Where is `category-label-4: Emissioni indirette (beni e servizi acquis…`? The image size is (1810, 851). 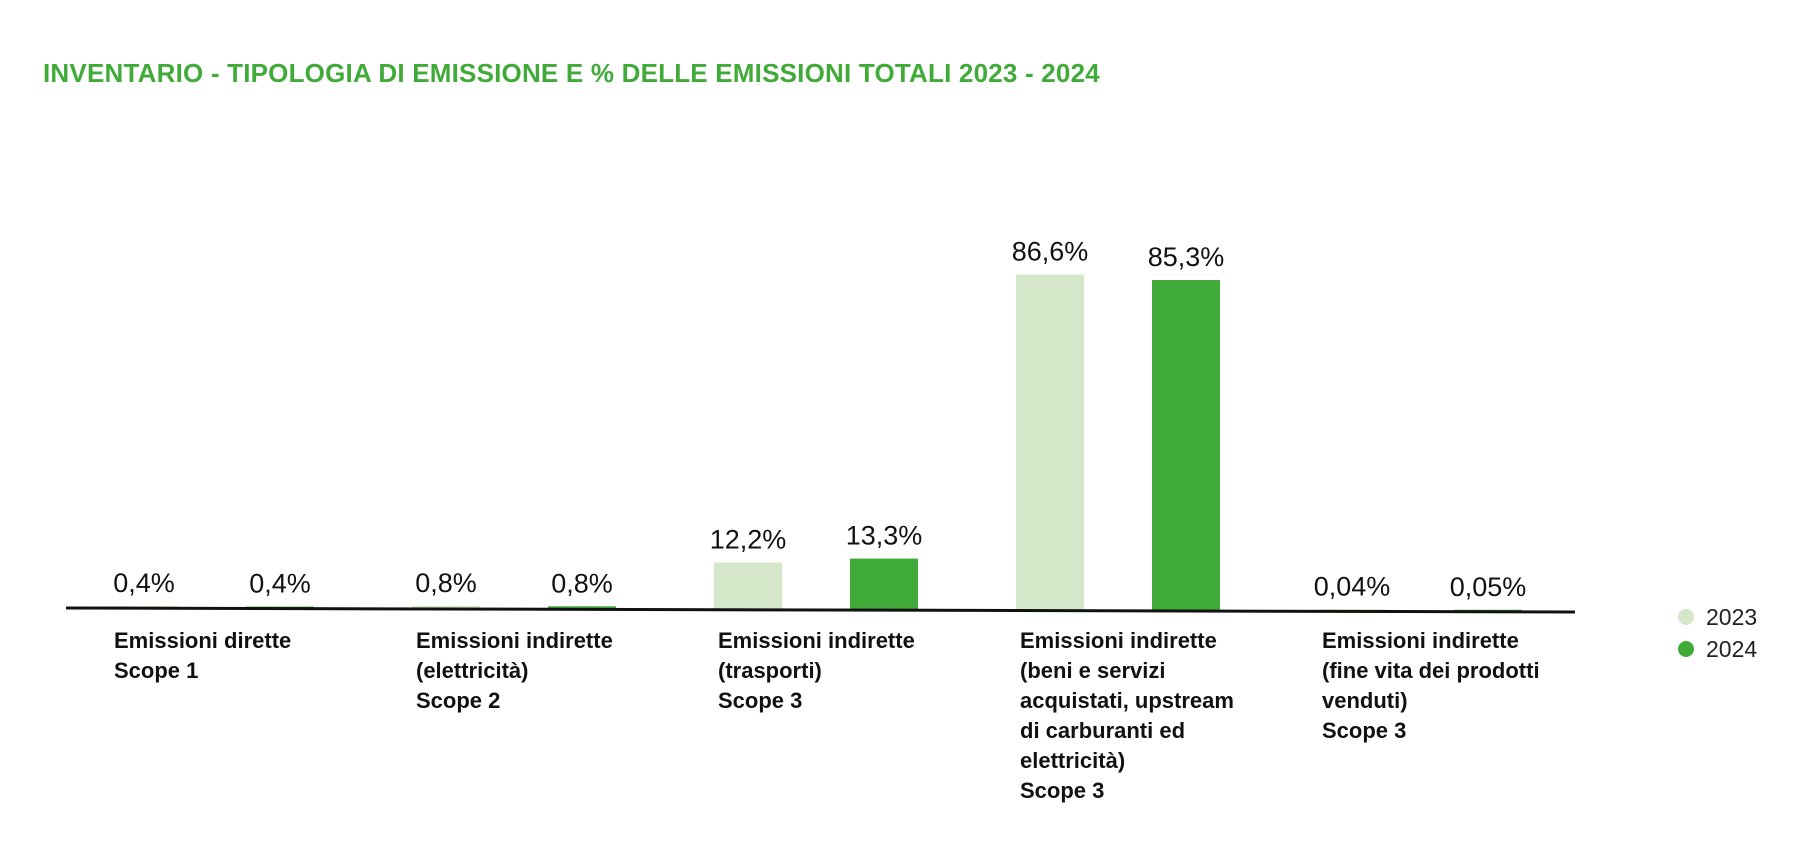
category-label-4: Emissioni indirette (beni e servizi acquis… is located at coordinates (1127, 715).